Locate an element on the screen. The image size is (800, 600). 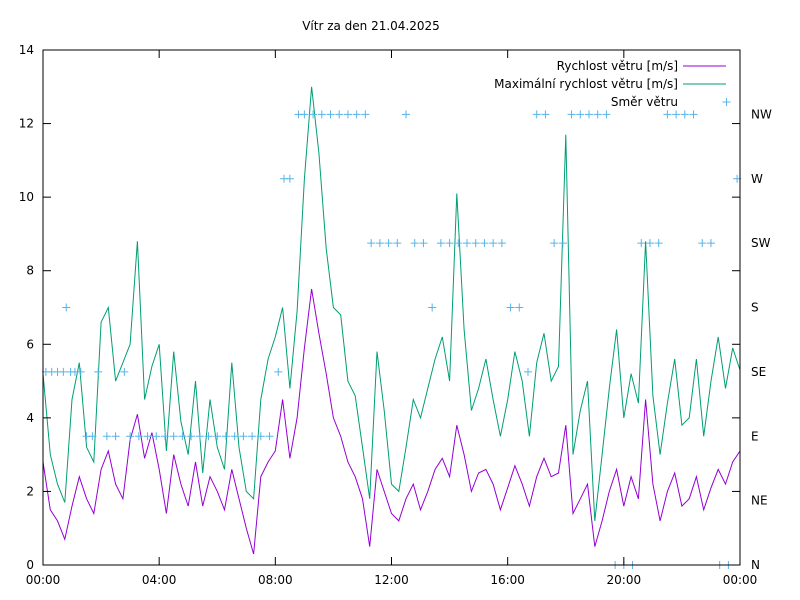
y-tick-label: 2 is located at coordinates (30, 491).